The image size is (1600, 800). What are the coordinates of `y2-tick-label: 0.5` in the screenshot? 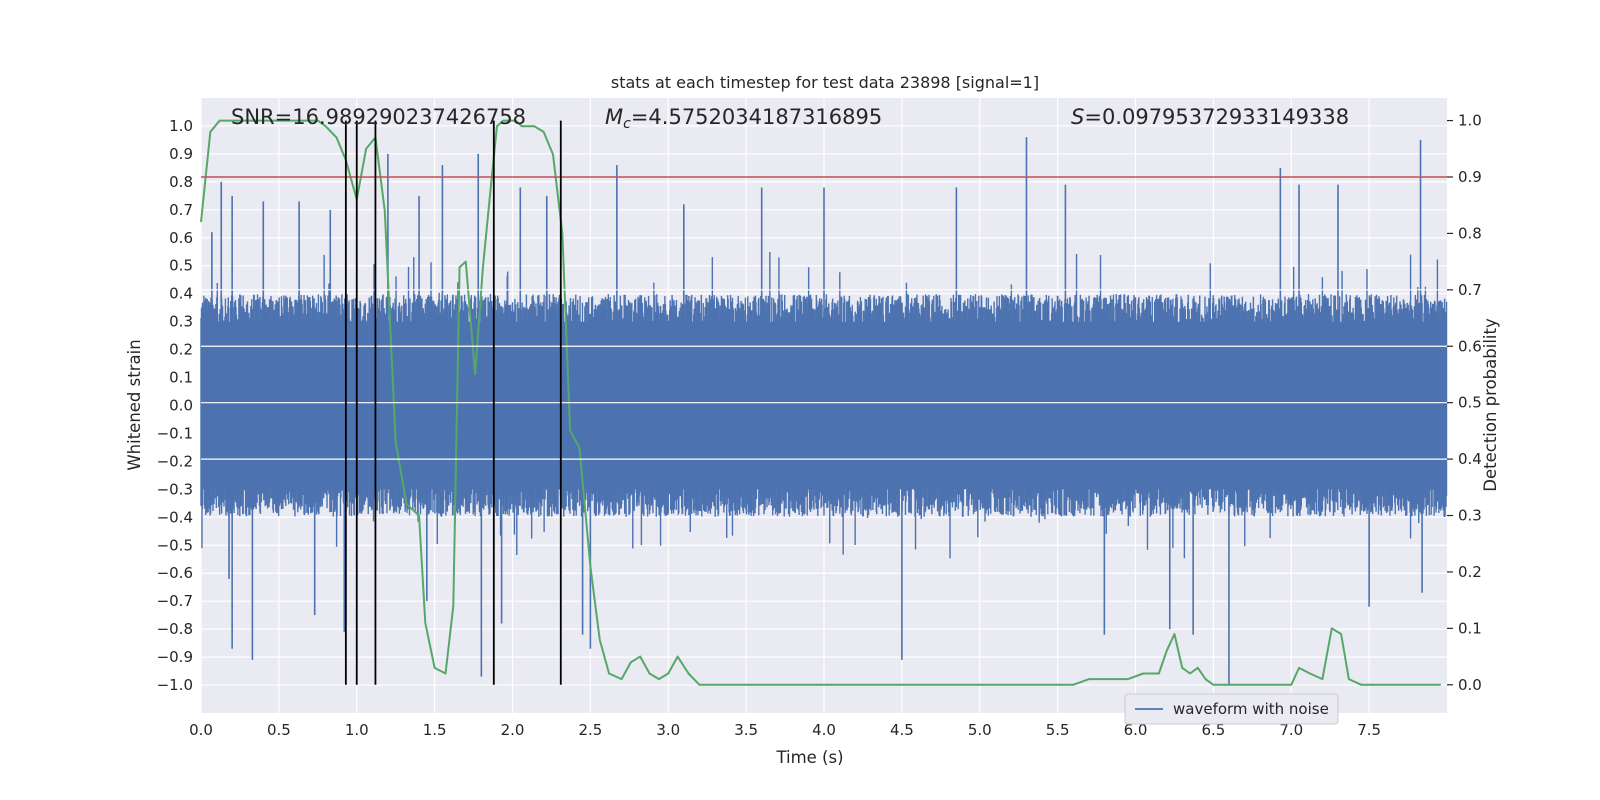 It's located at (1470, 403).